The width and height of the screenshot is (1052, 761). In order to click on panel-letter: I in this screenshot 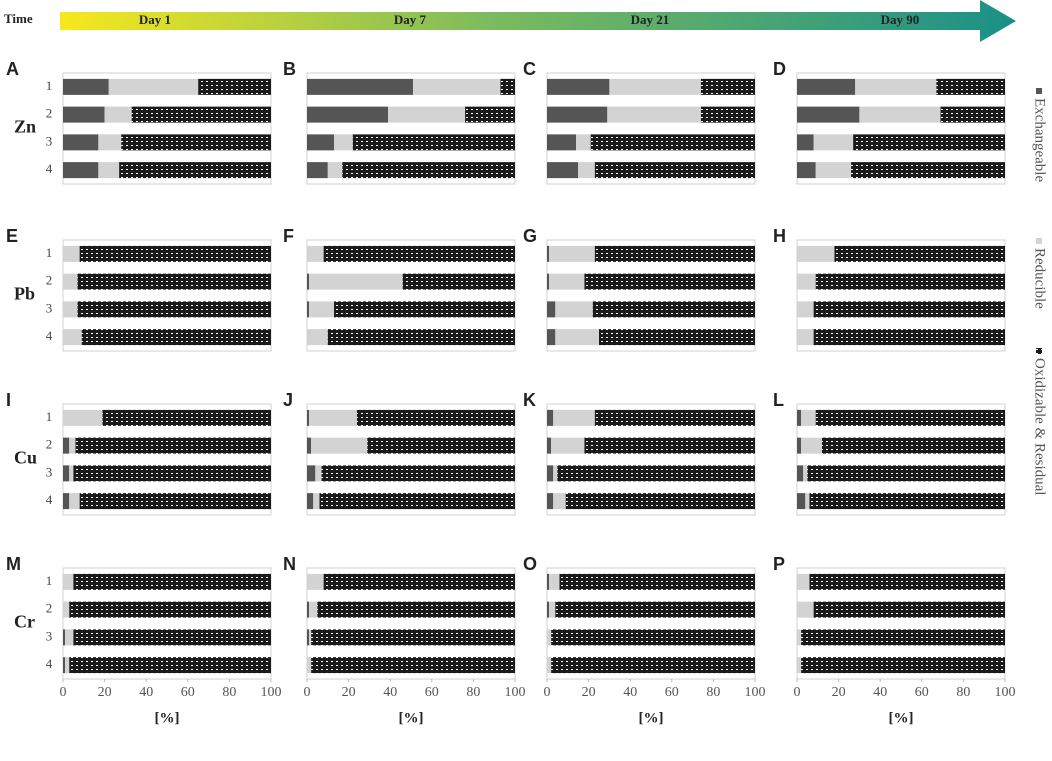, I will do `click(8, 400)`.